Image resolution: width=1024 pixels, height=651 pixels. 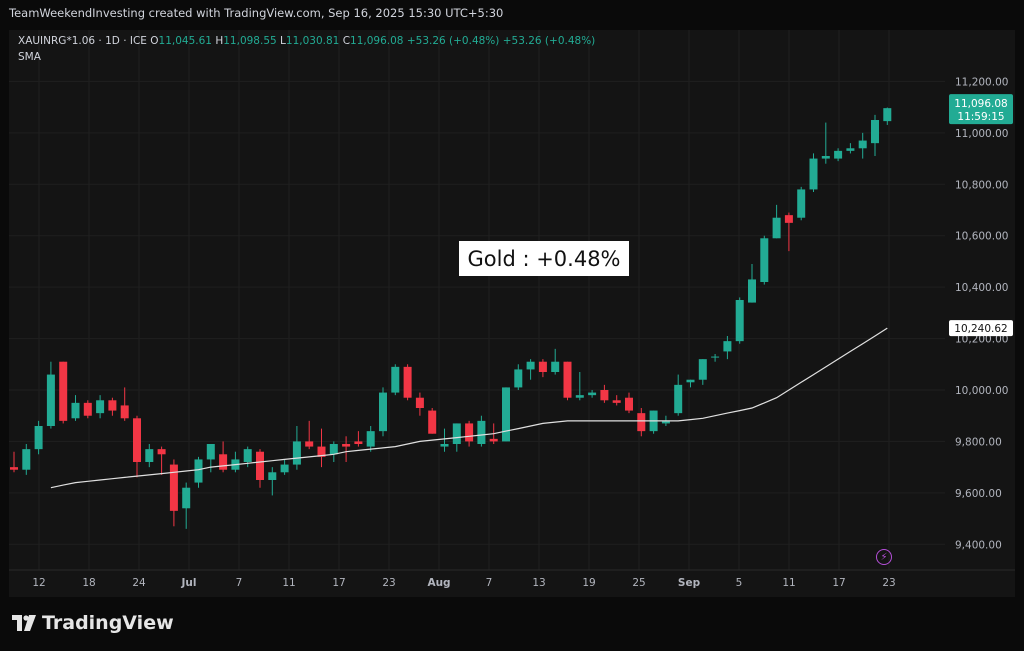 What do you see at coordinates (981, 391) in the screenshot?
I see `y-tick-label: 10,000.00` at bounding box center [981, 391].